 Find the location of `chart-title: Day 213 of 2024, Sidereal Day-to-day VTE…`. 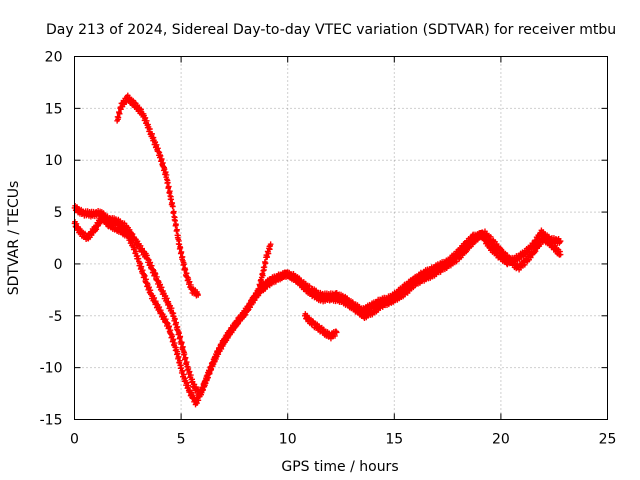

chart-title: Day 213 of 2024, Sidereal Day-to-day VTE… is located at coordinates (331, 30).